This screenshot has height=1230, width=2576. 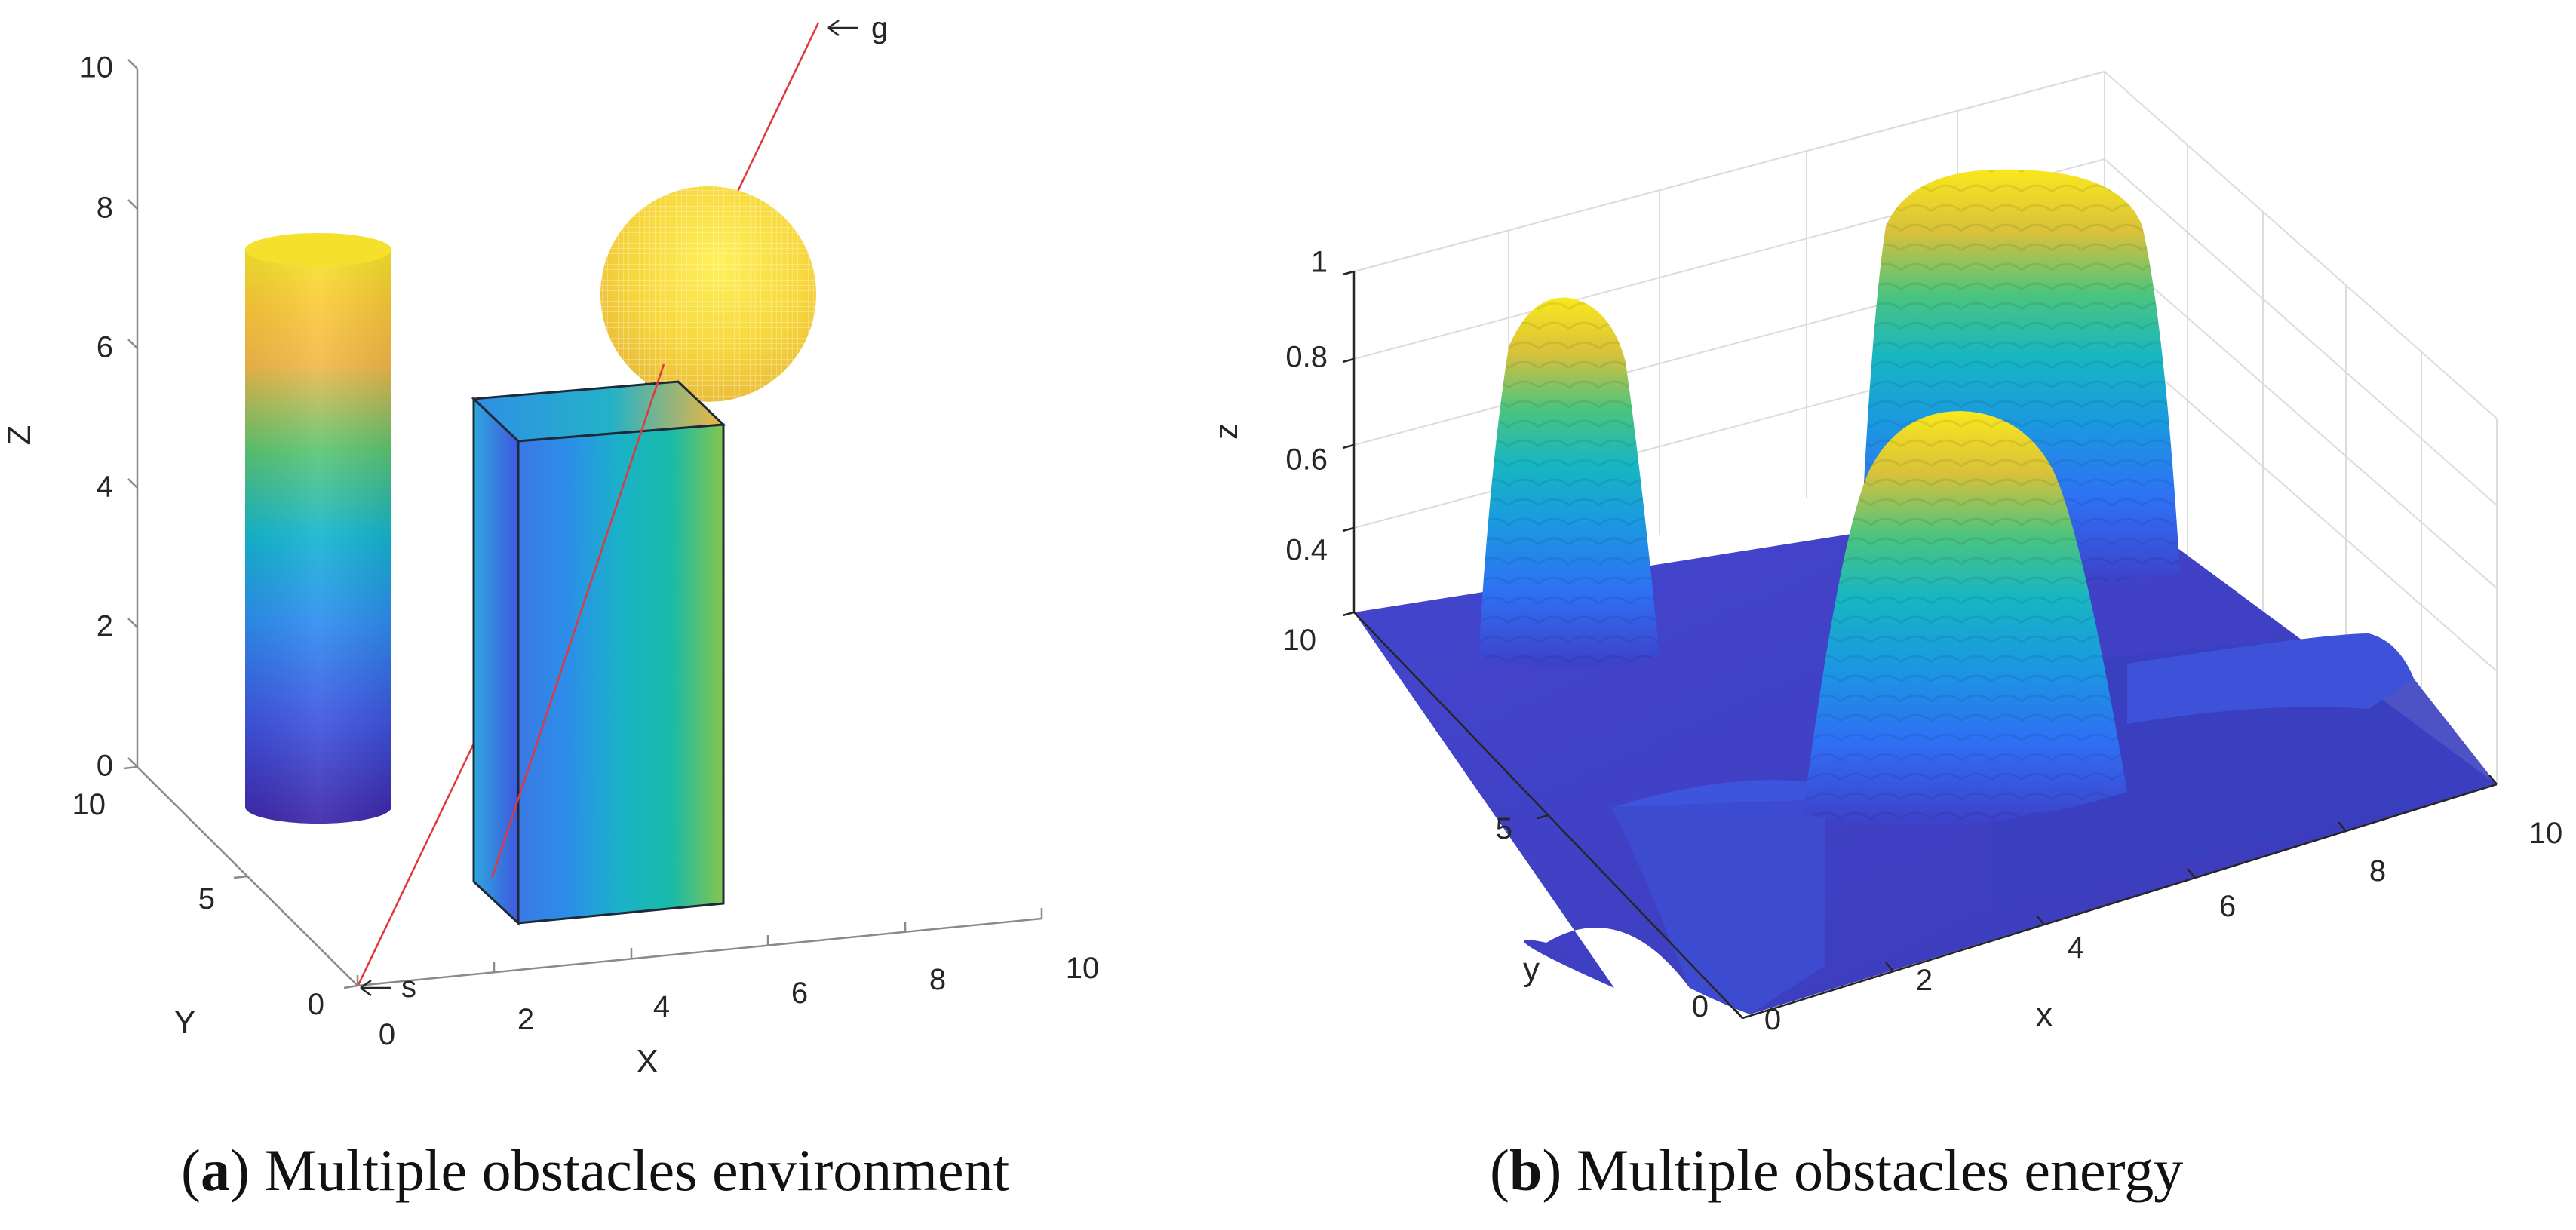 What do you see at coordinates (97, 67) in the screenshot?
I see `z-tick: 10` at bounding box center [97, 67].